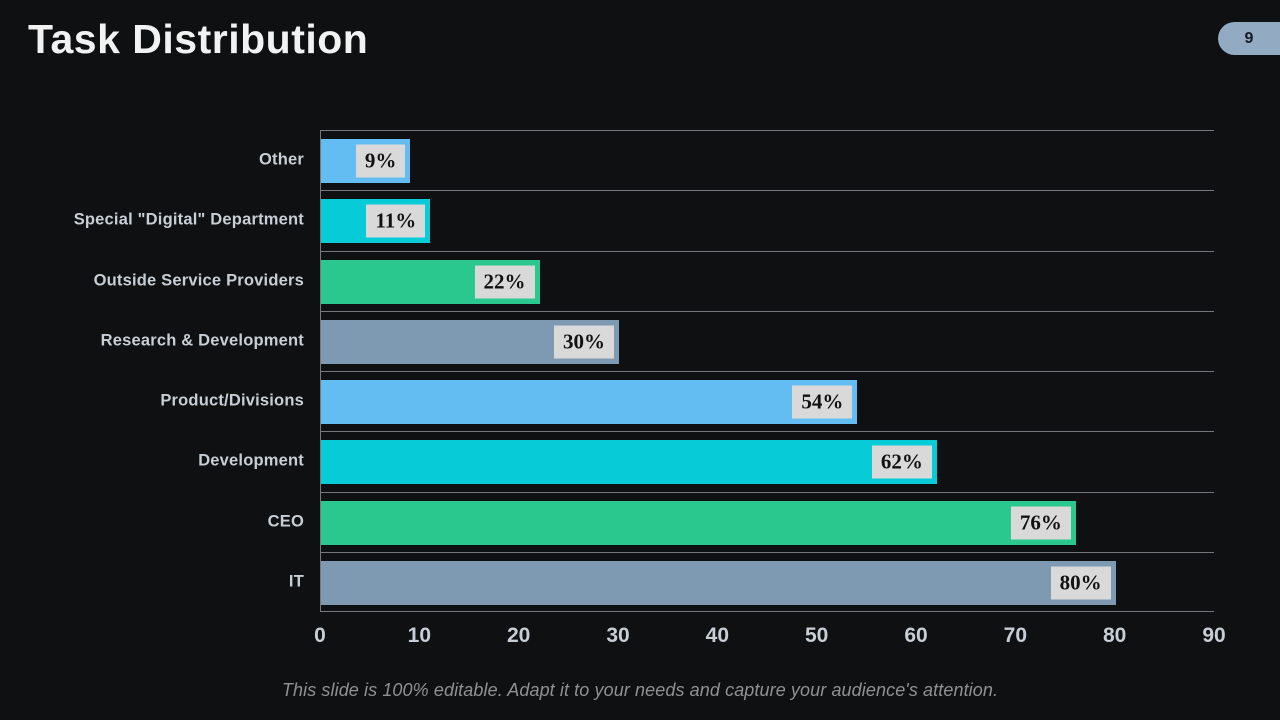 The height and width of the screenshot is (720, 1280). What do you see at coordinates (1040, 522) in the screenshot?
I see `value-label: 76%` at bounding box center [1040, 522].